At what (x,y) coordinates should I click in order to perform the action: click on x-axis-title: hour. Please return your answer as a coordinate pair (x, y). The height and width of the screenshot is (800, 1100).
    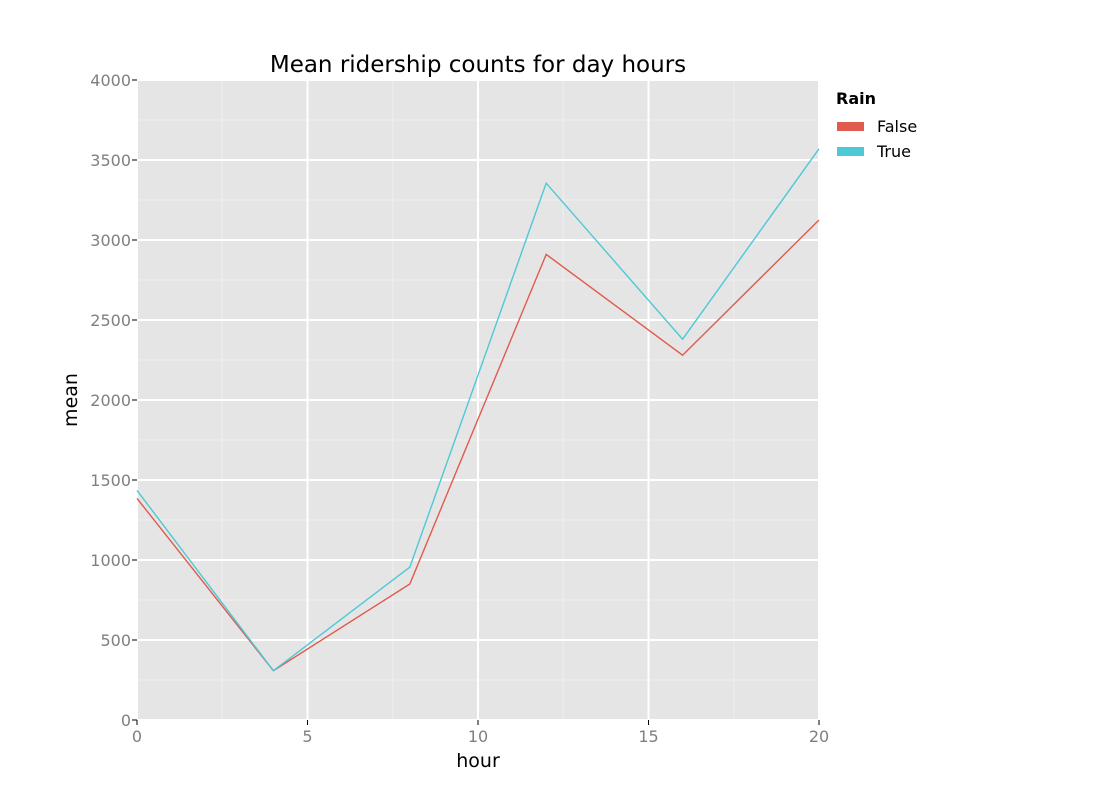
    Looking at the image, I should click on (478, 761).